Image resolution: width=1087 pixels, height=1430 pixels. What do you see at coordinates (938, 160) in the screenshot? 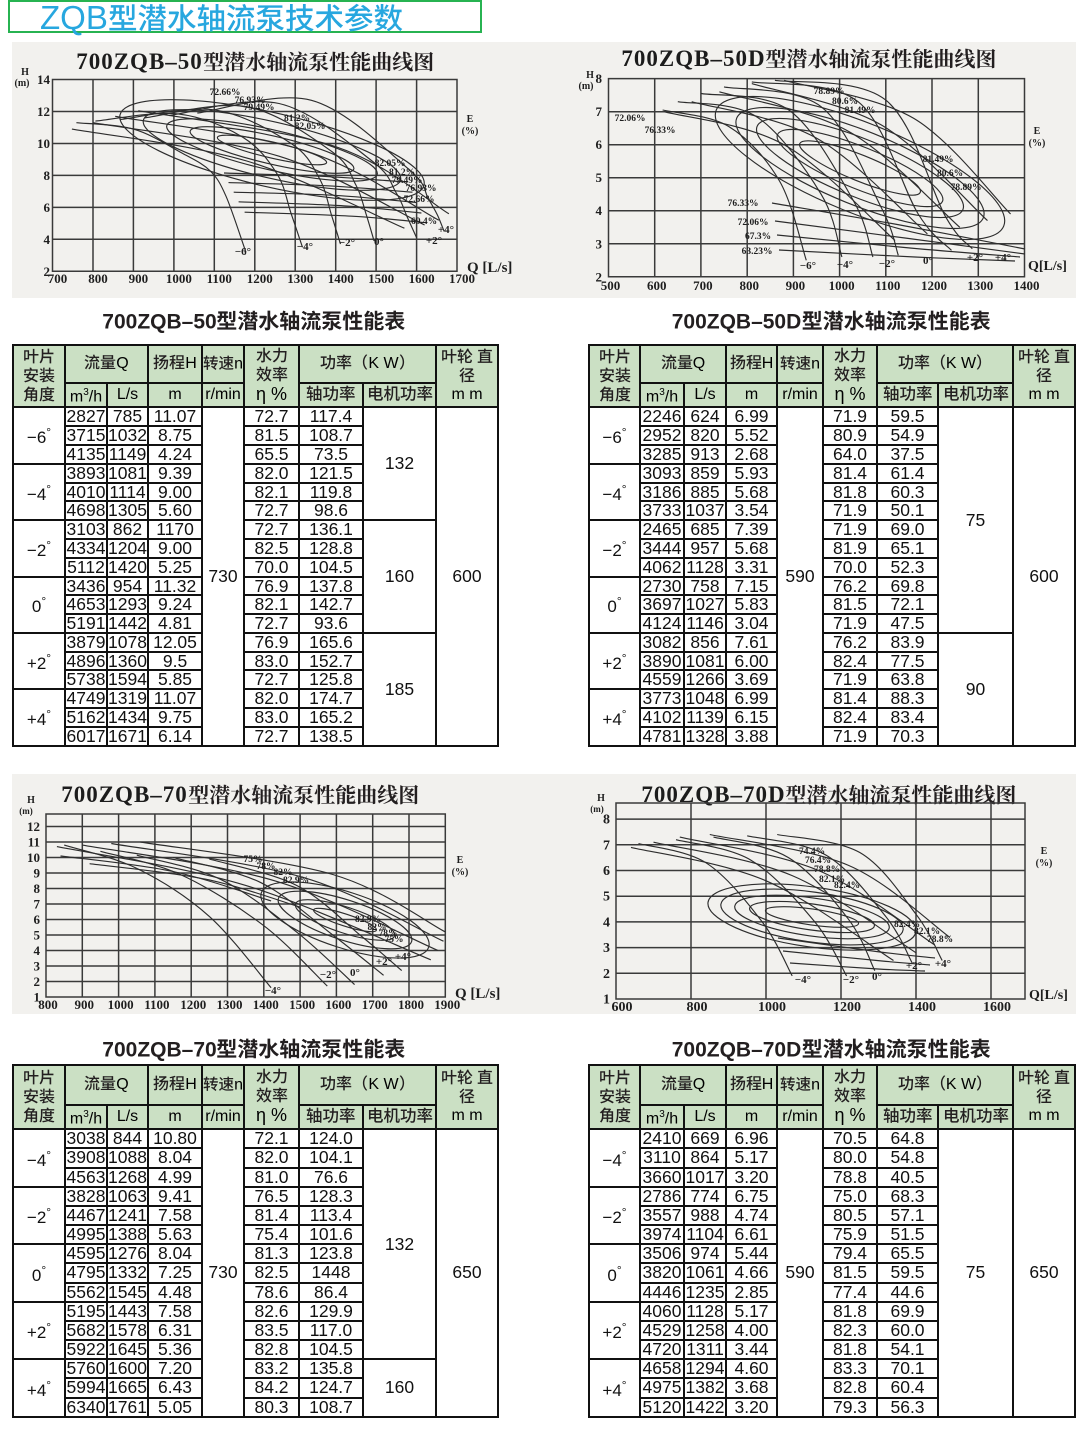
I see `svg-text: 81.49%` at bounding box center [938, 160].